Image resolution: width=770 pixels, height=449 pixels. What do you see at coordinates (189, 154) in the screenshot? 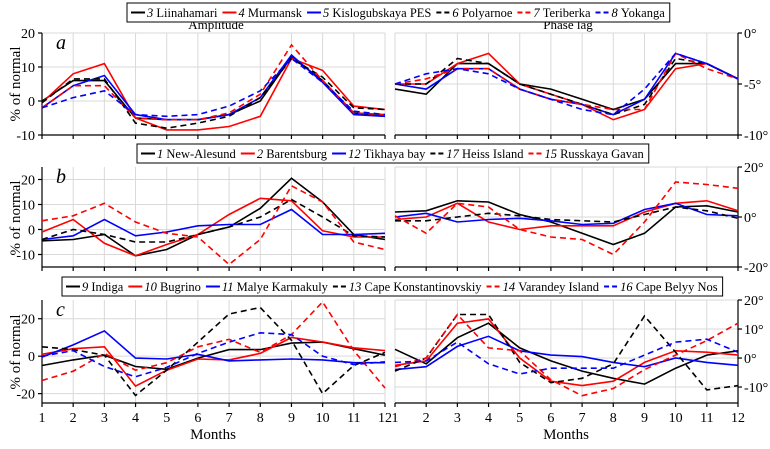
I see `legend-item-1: 1 New-Alesund` at bounding box center [189, 154].